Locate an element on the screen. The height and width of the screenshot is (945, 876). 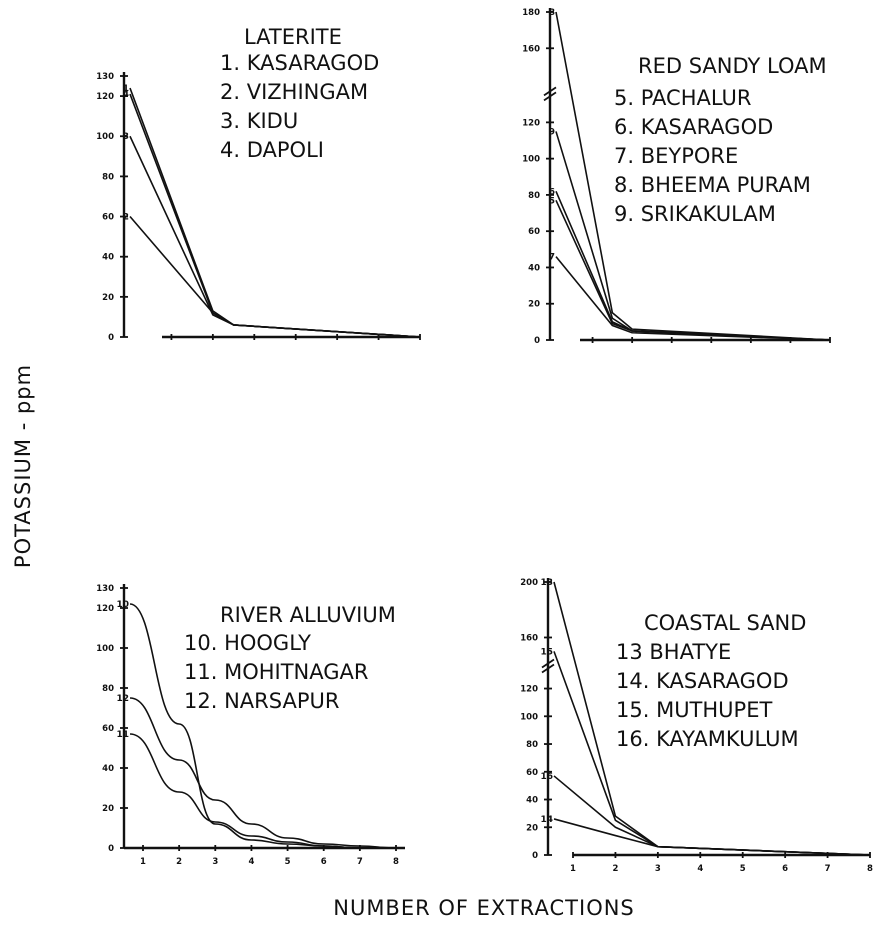
legend-entry: 14. KASARAGOD is located at coordinates (702, 681).